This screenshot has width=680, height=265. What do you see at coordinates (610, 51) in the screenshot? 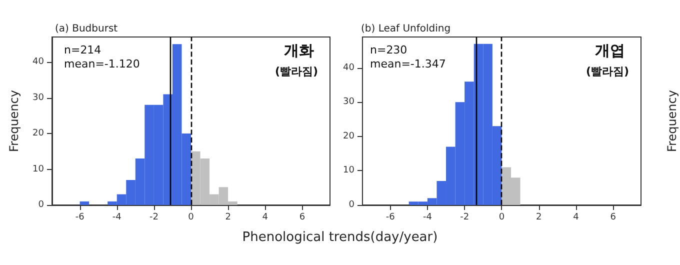
I see `annotation: 개엽` at bounding box center [610, 51].